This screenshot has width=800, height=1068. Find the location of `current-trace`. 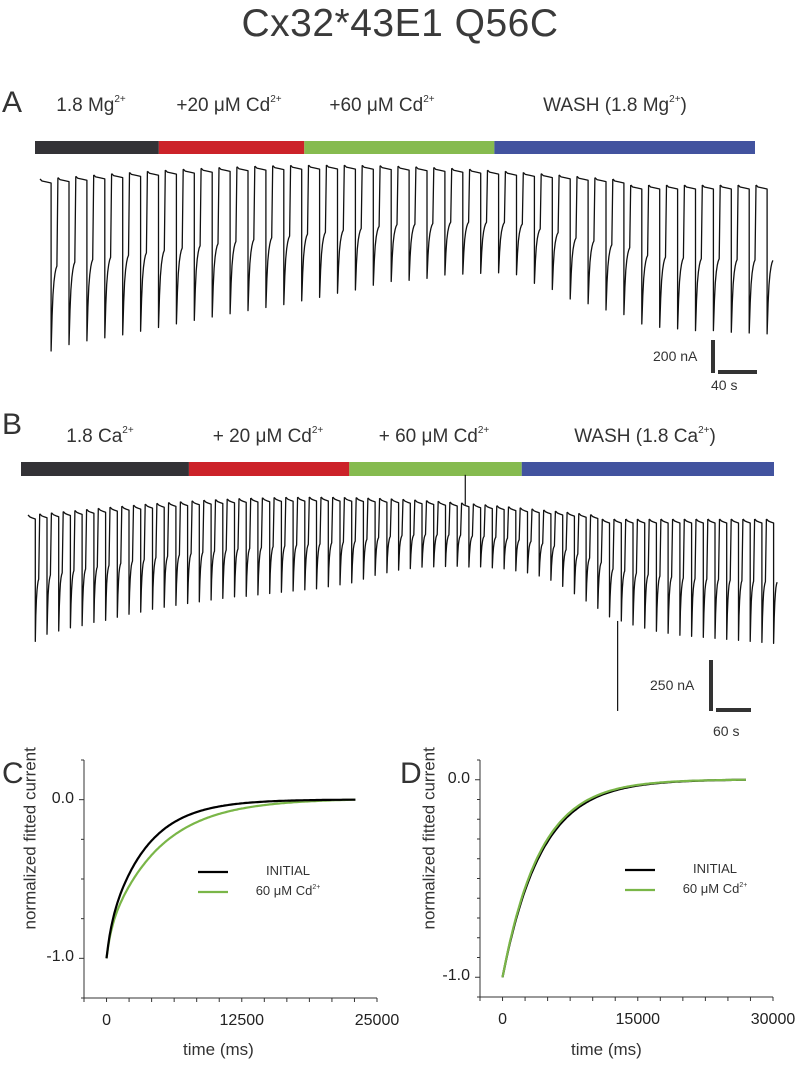

current-trace is located at coordinates (402, 570).